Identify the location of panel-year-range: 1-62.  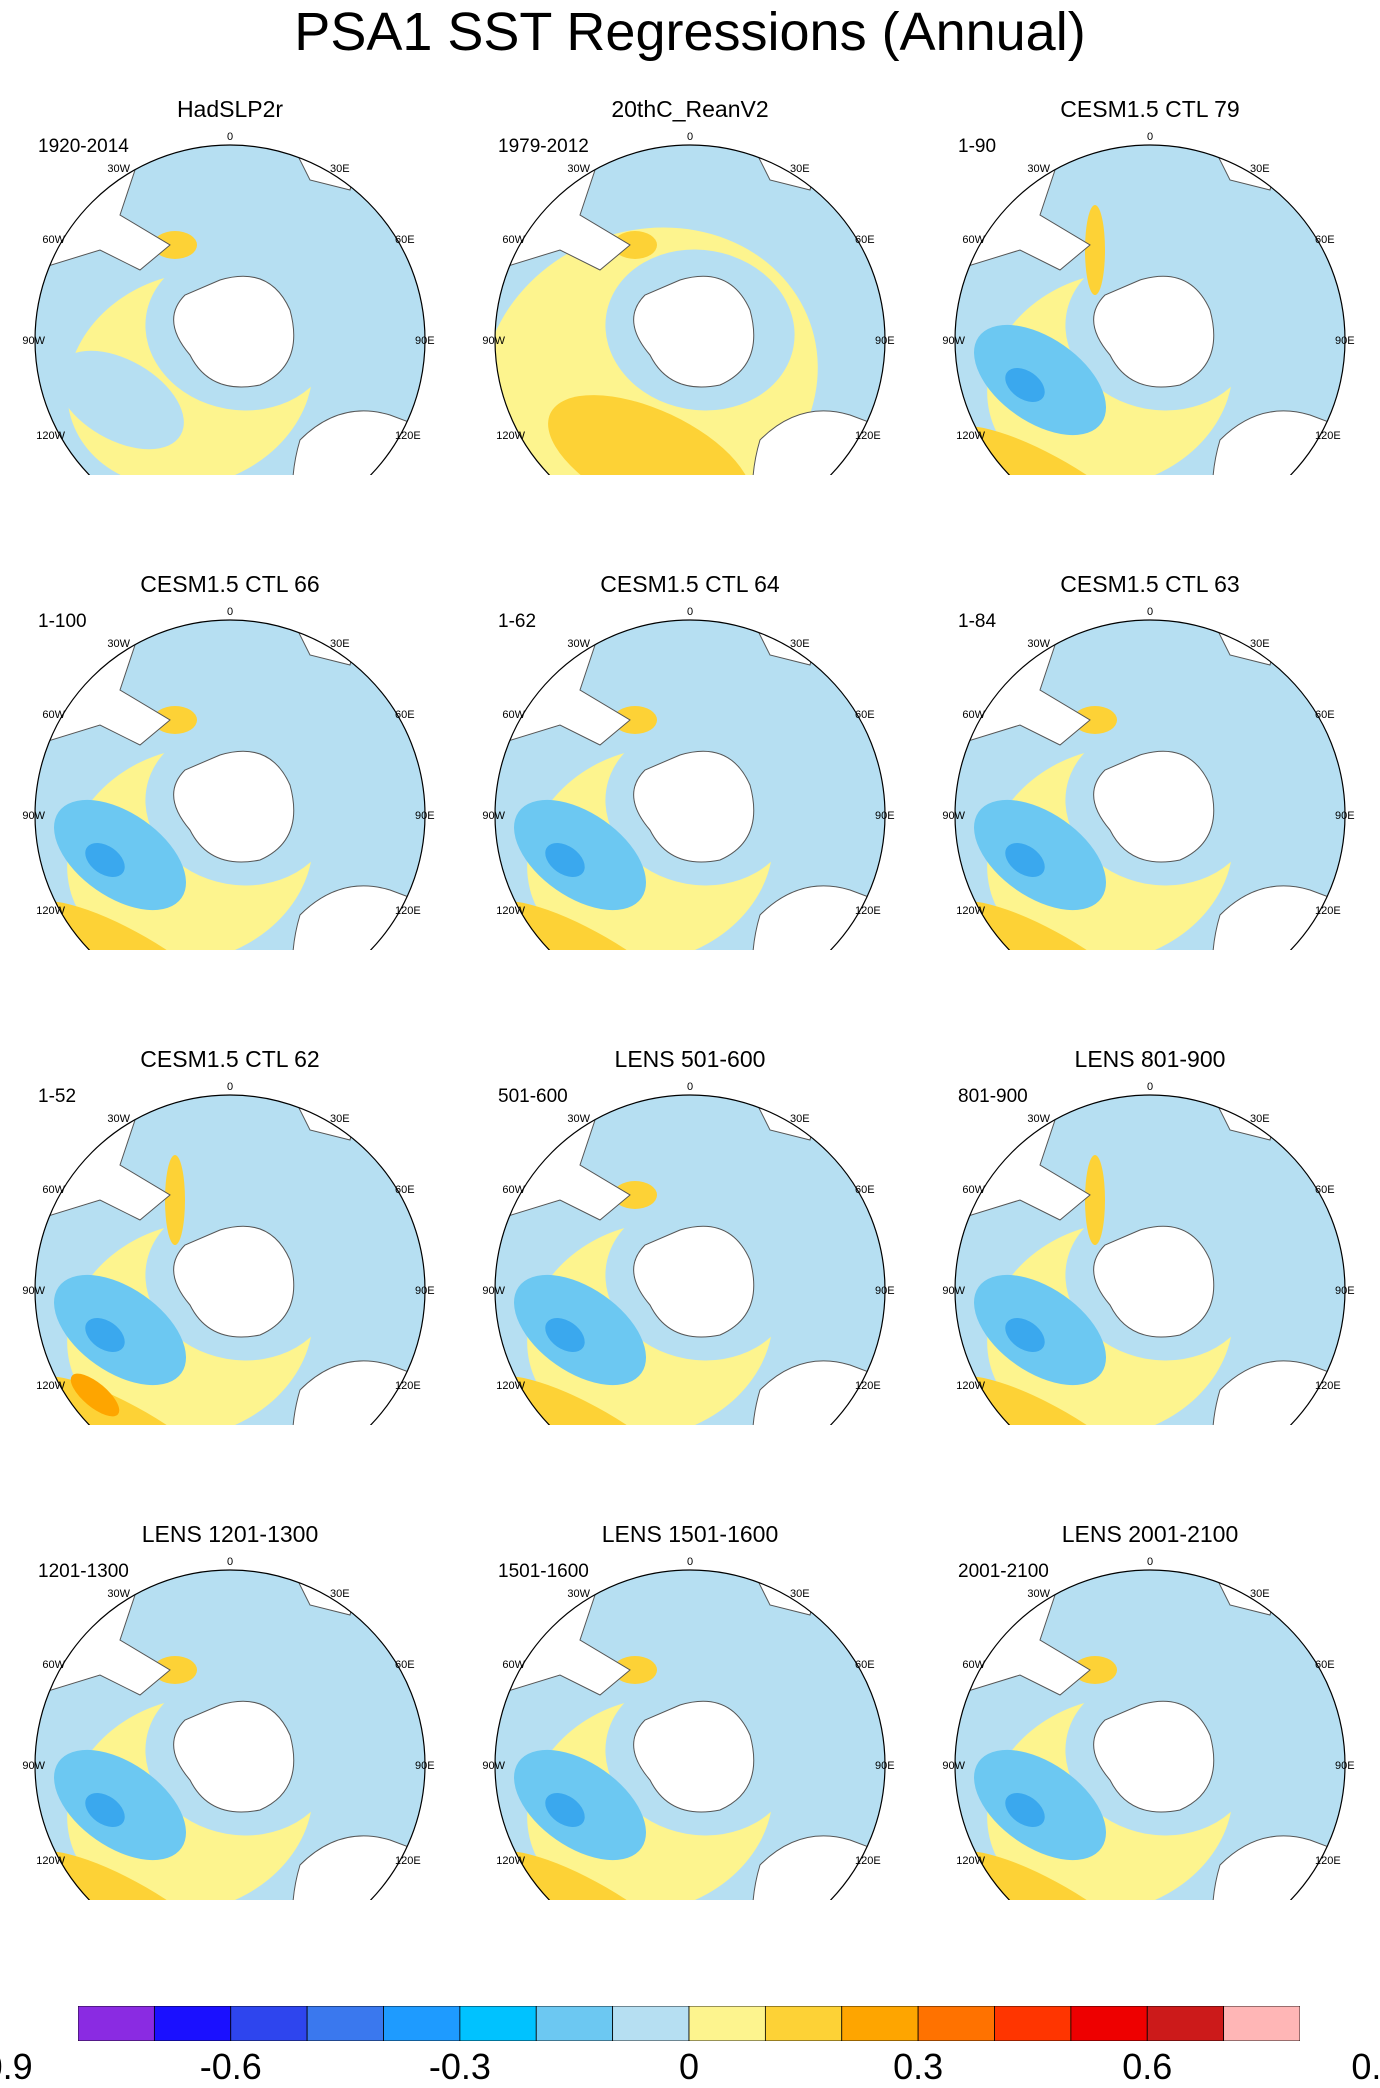
(517, 621).